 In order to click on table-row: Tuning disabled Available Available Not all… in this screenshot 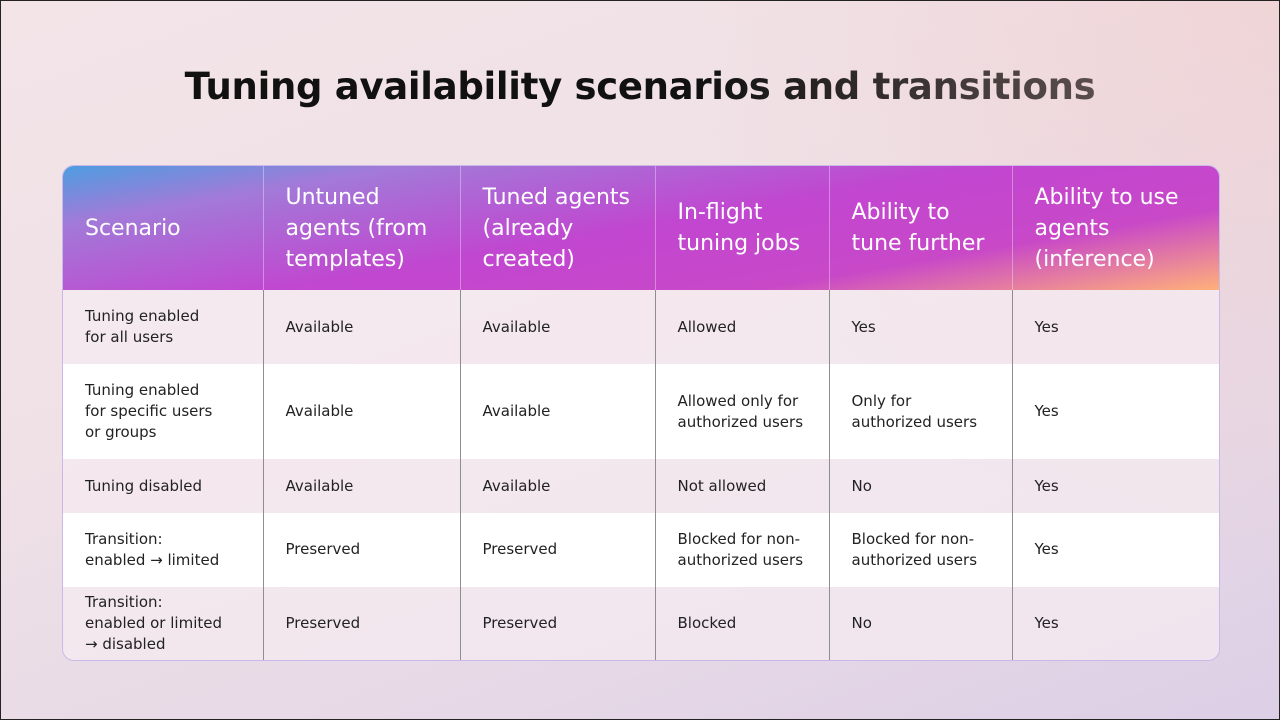, I will do `click(641, 486)`.